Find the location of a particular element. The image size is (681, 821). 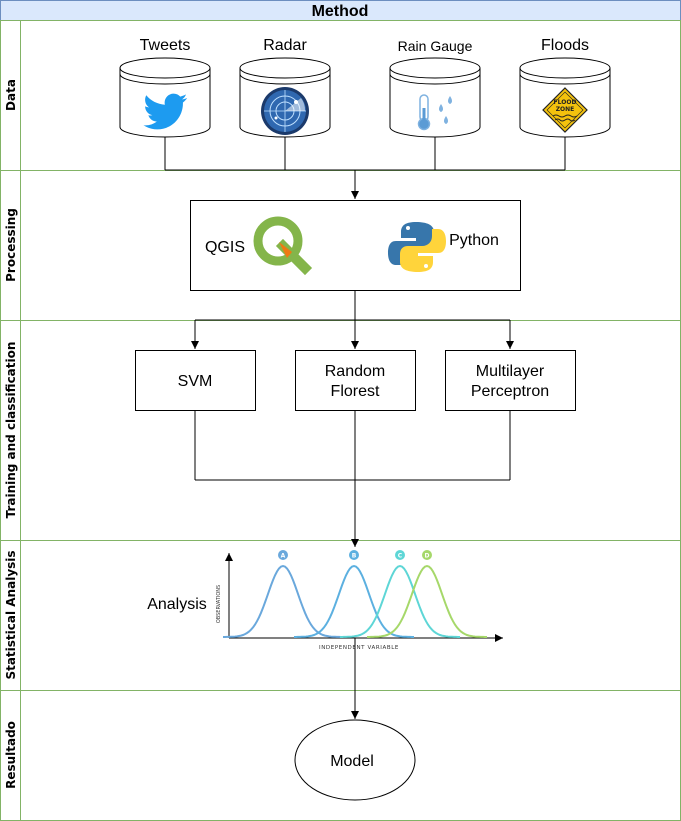

analysis-label: Analysis is located at coordinates (177, 604).